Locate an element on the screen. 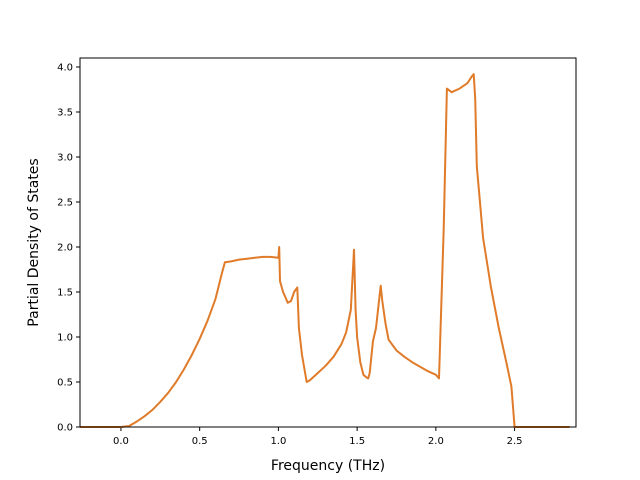 This screenshot has height=480, width=640. y-axis-ticks: 0.0 0.5 1.0 1.5 2.0 2.5 3.0 3.5 4.0 is located at coordinates (68, 248).